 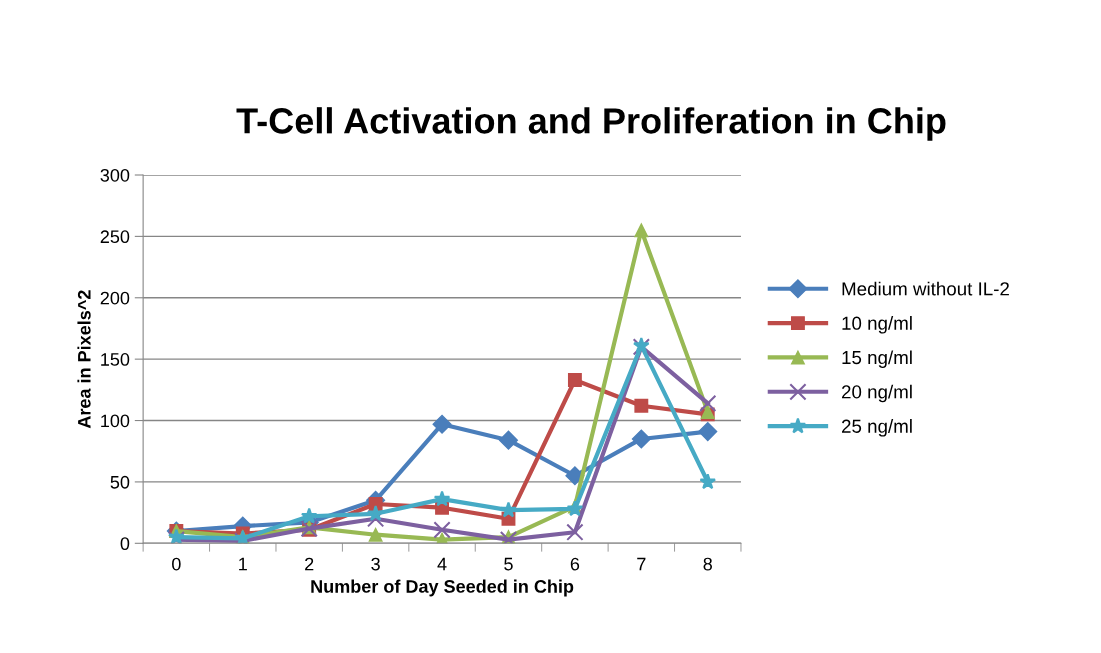 What do you see at coordinates (115, 421) in the screenshot?
I see `y-tick-label: 100` at bounding box center [115, 421].